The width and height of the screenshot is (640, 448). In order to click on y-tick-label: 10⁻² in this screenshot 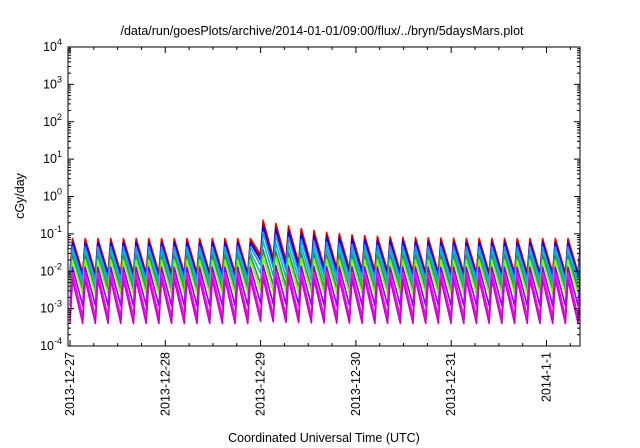, I will do `click(51, 269)`.